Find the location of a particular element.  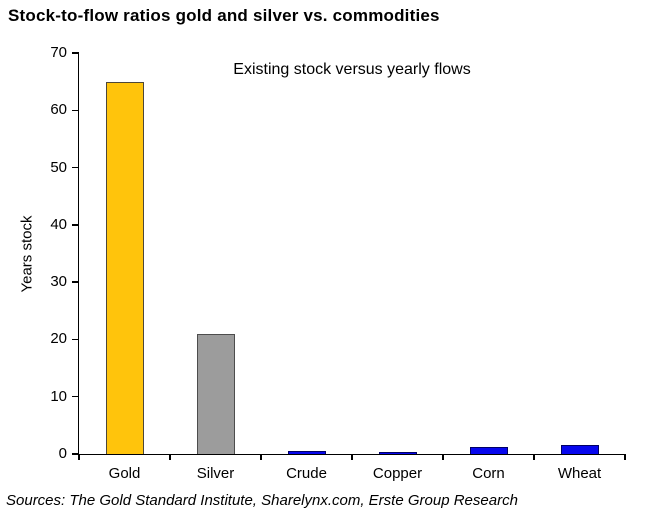

y-tick-label: 30 is located at coordinates (58, 282).